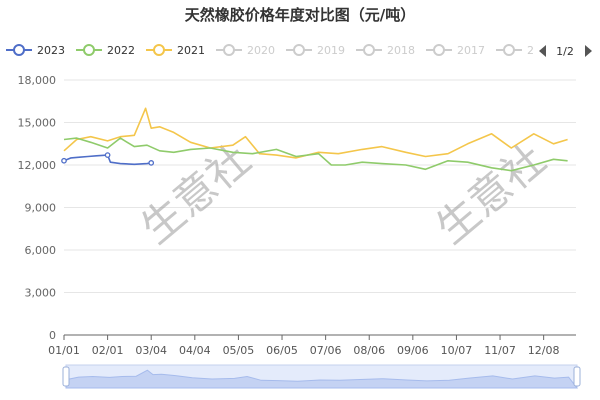  I want to click on legend-label: 2019, so click(331, 50).